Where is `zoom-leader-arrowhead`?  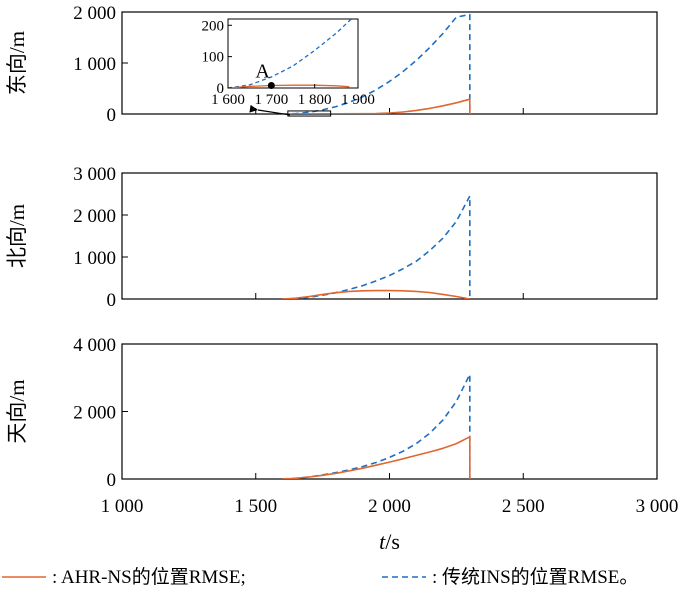 zoom-leader-arrowhead is located at coordinates (253, 108).